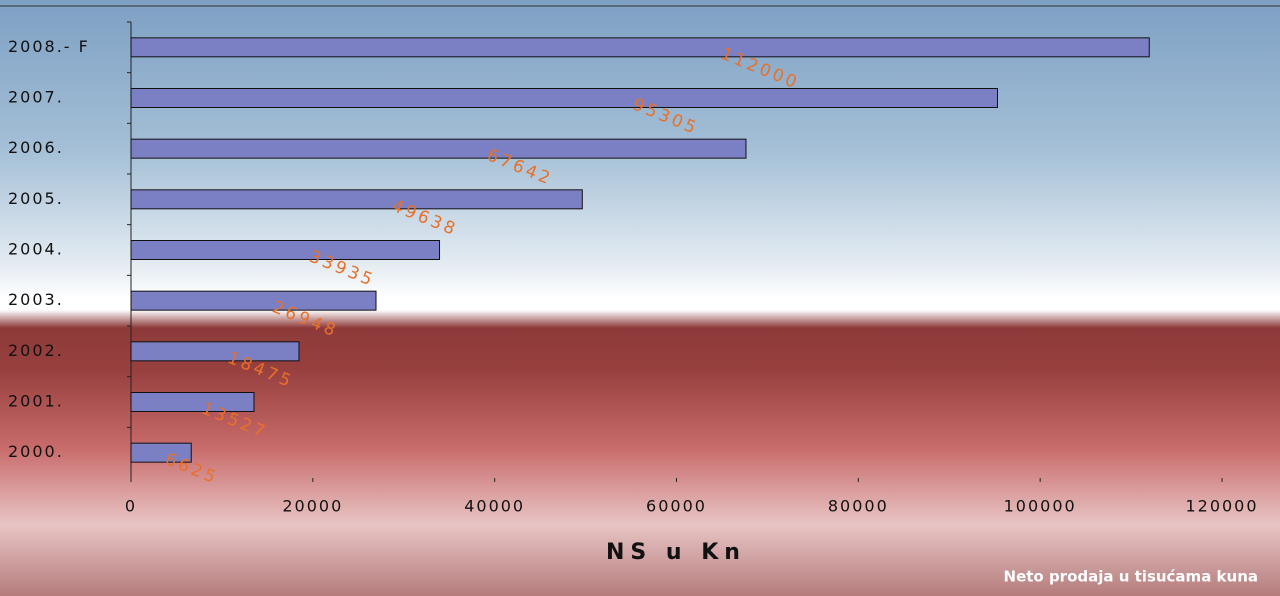 Image resolution: width=1280 pixels, height=596 pixels. What do you see at coordinates (36, 97) in the screenshot?
I see `y-tick-label: 2007.` at bounding box center [36, 97].